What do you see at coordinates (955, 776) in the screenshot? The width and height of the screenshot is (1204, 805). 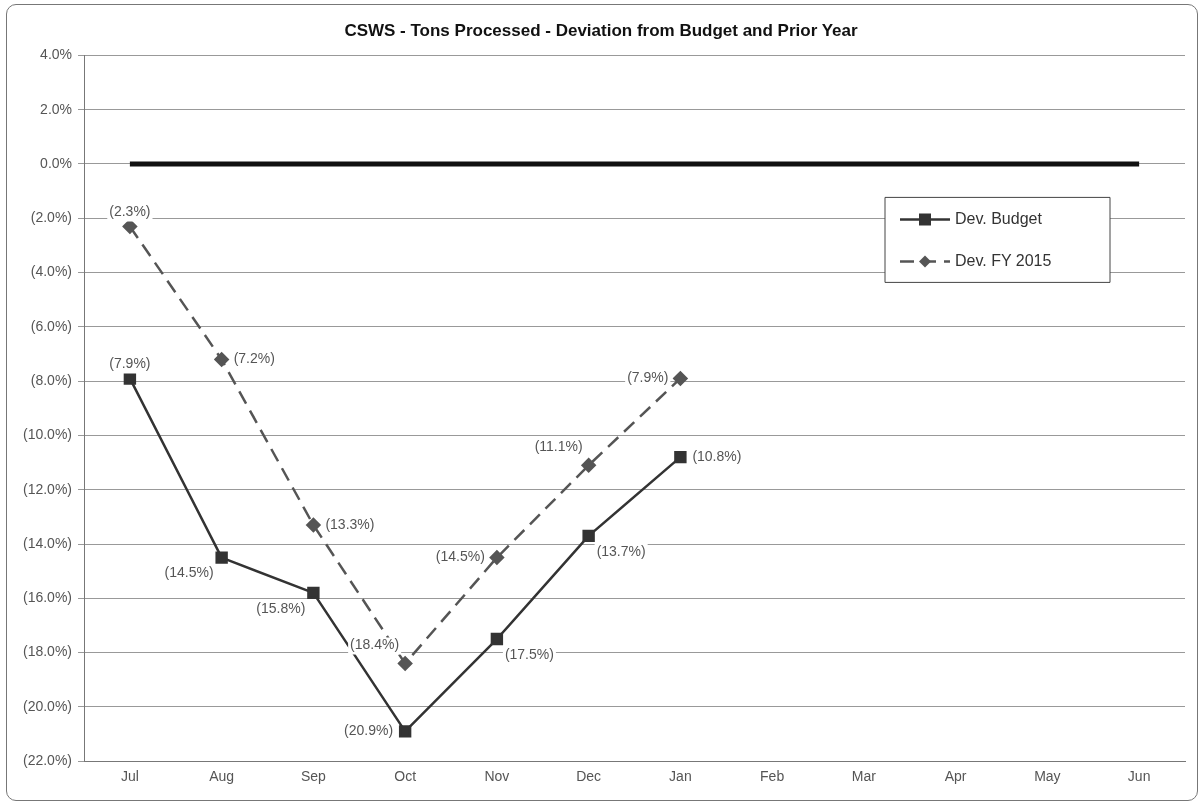 I see `x-tick-label: Apr` at bounding box center [955, 776].